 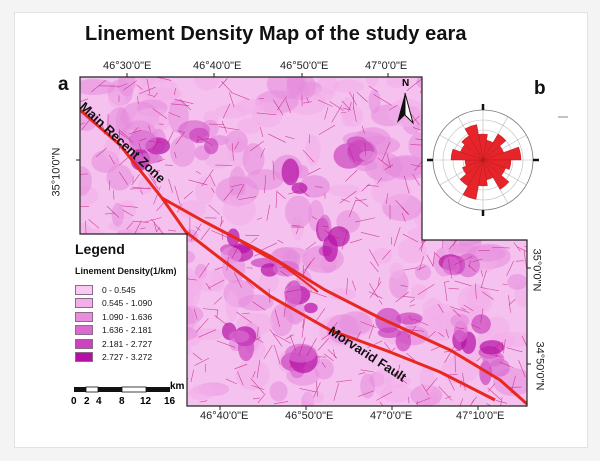 I want to click on legend-swatch, so click(x=84, y=330).